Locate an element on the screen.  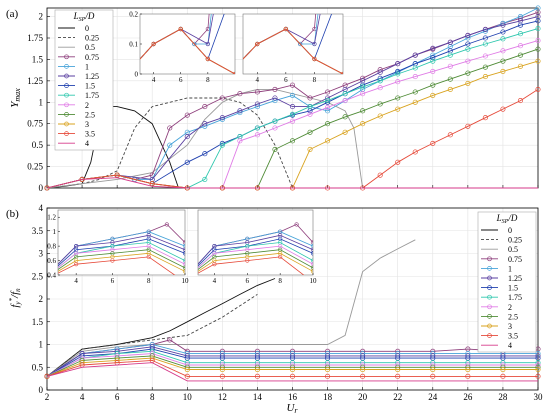
legend-entry: 4 is located at coordinates (87, 143).